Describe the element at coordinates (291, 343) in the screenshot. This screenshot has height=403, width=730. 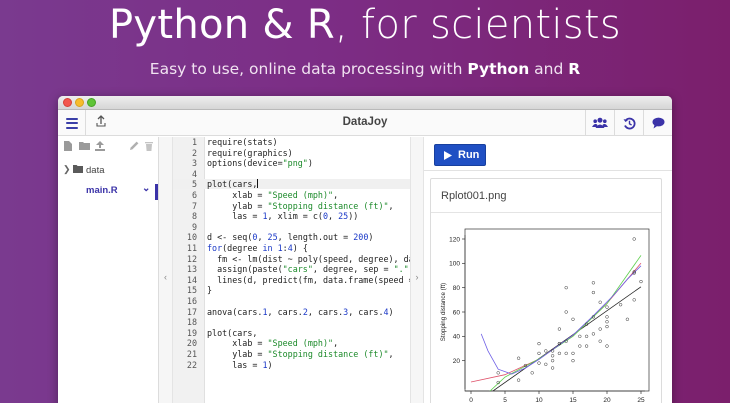
I see `code-line: 20 xlab = "Speed (mph)",` at that location.